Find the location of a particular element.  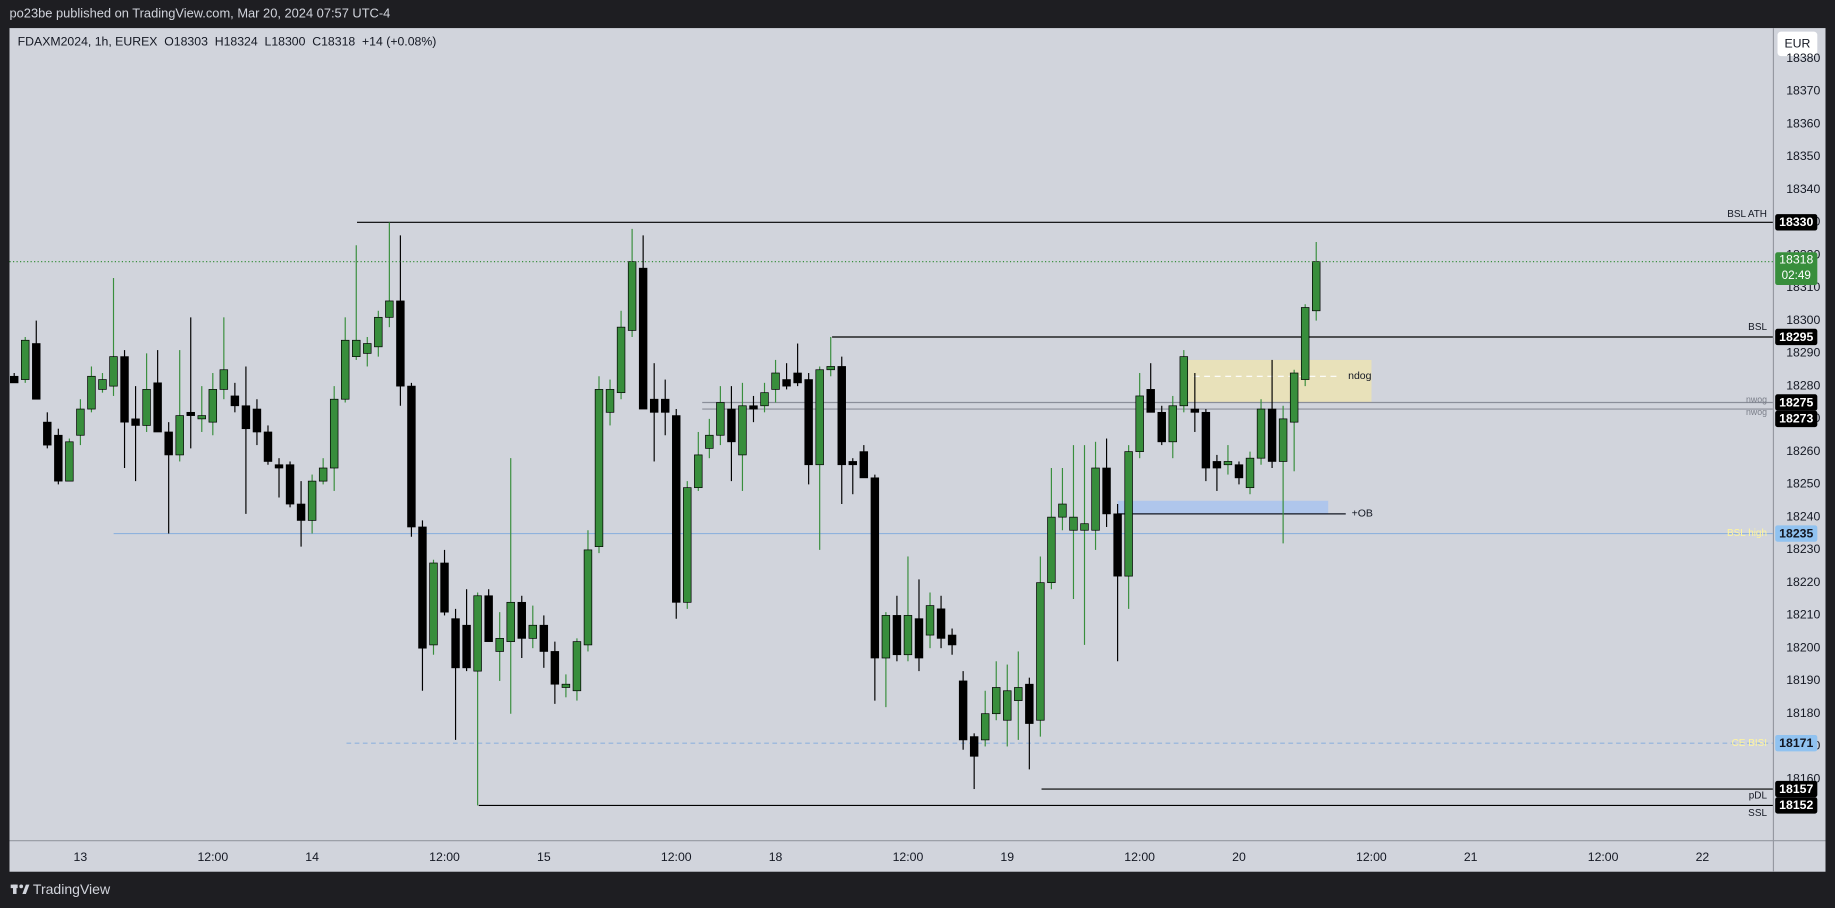

y-tick-label: 18280 is located at coordinates (1803, 385).